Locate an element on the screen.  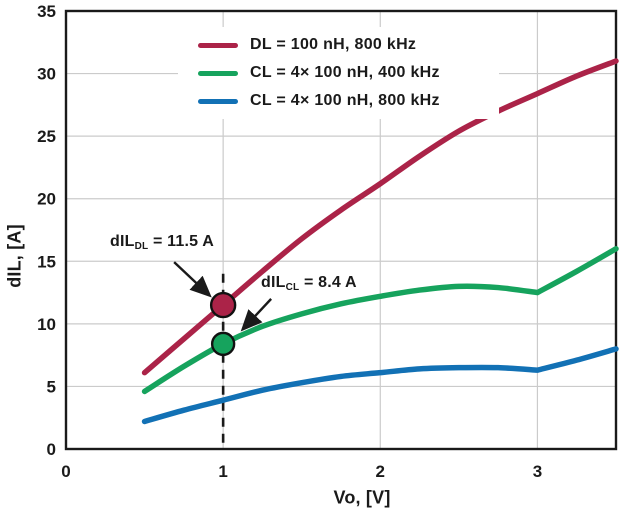
legend-label: CL = 4× 100 nH, 800 kHz is located at coordinates (345, 100).